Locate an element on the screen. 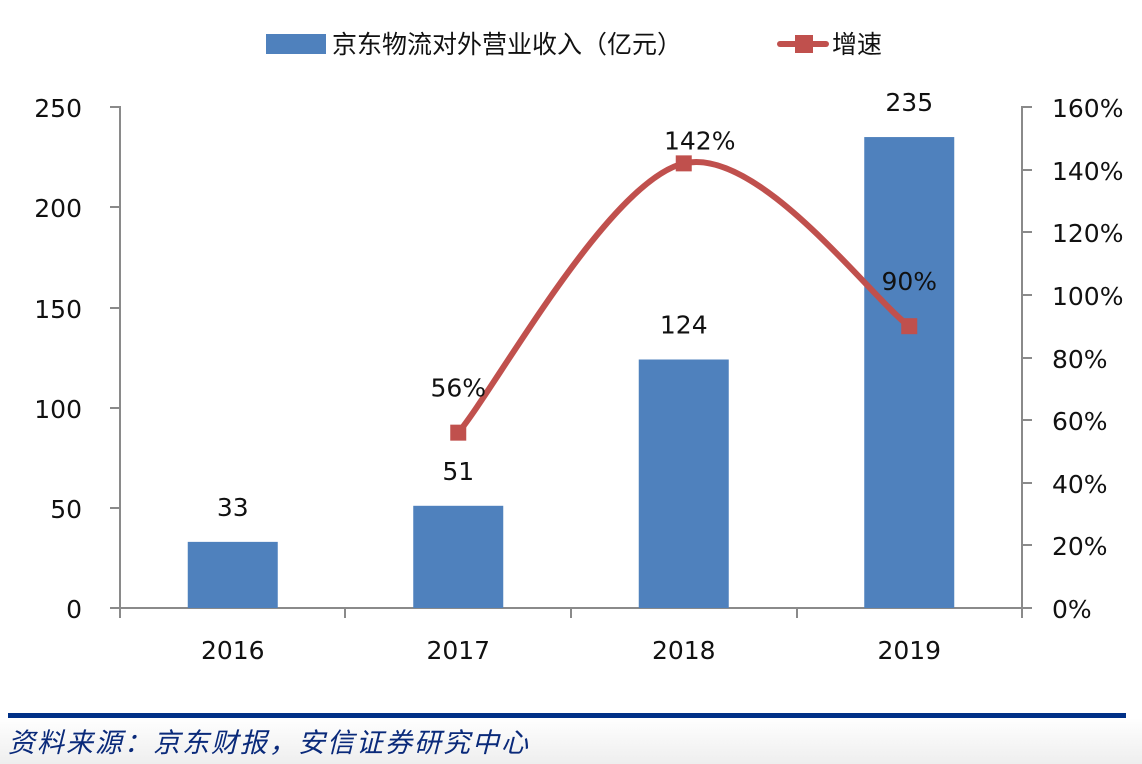 The image size is (1142, 764). right-axis is located at coordinates (1026, 361).